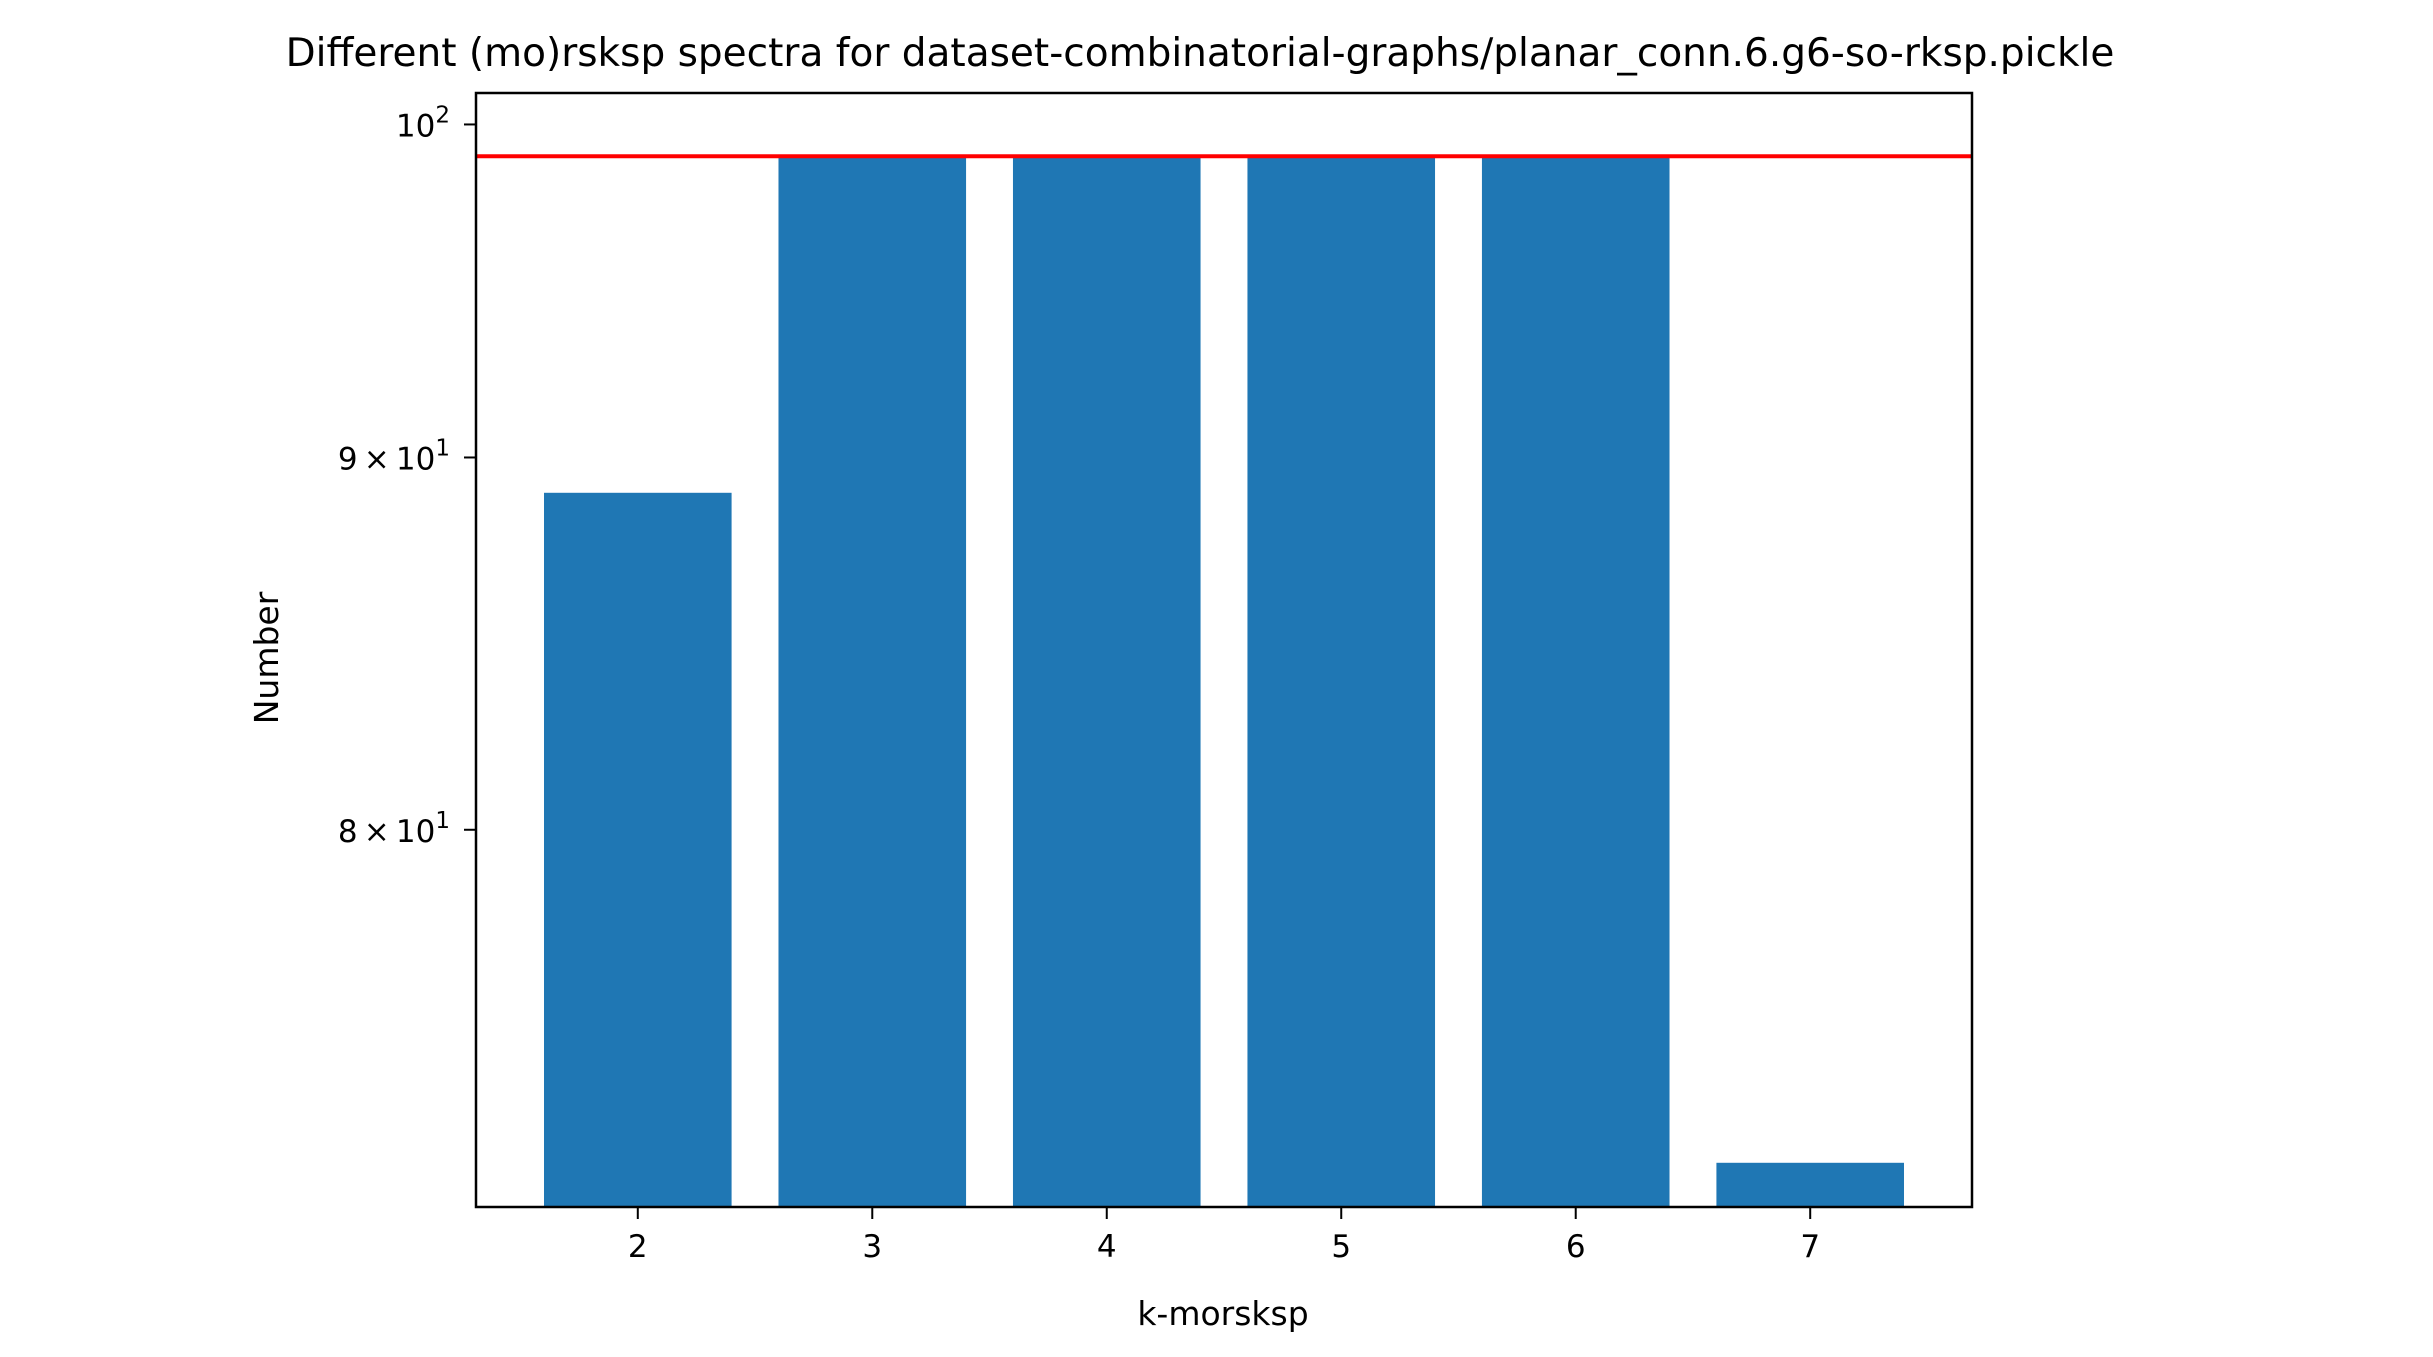 This screenshot has height=1357, width=2433. Describe the element at coordinates (1224, 1236) in the screenshot. I see `x-axis-ticks: 2 3 4 5 6 7` at that location.